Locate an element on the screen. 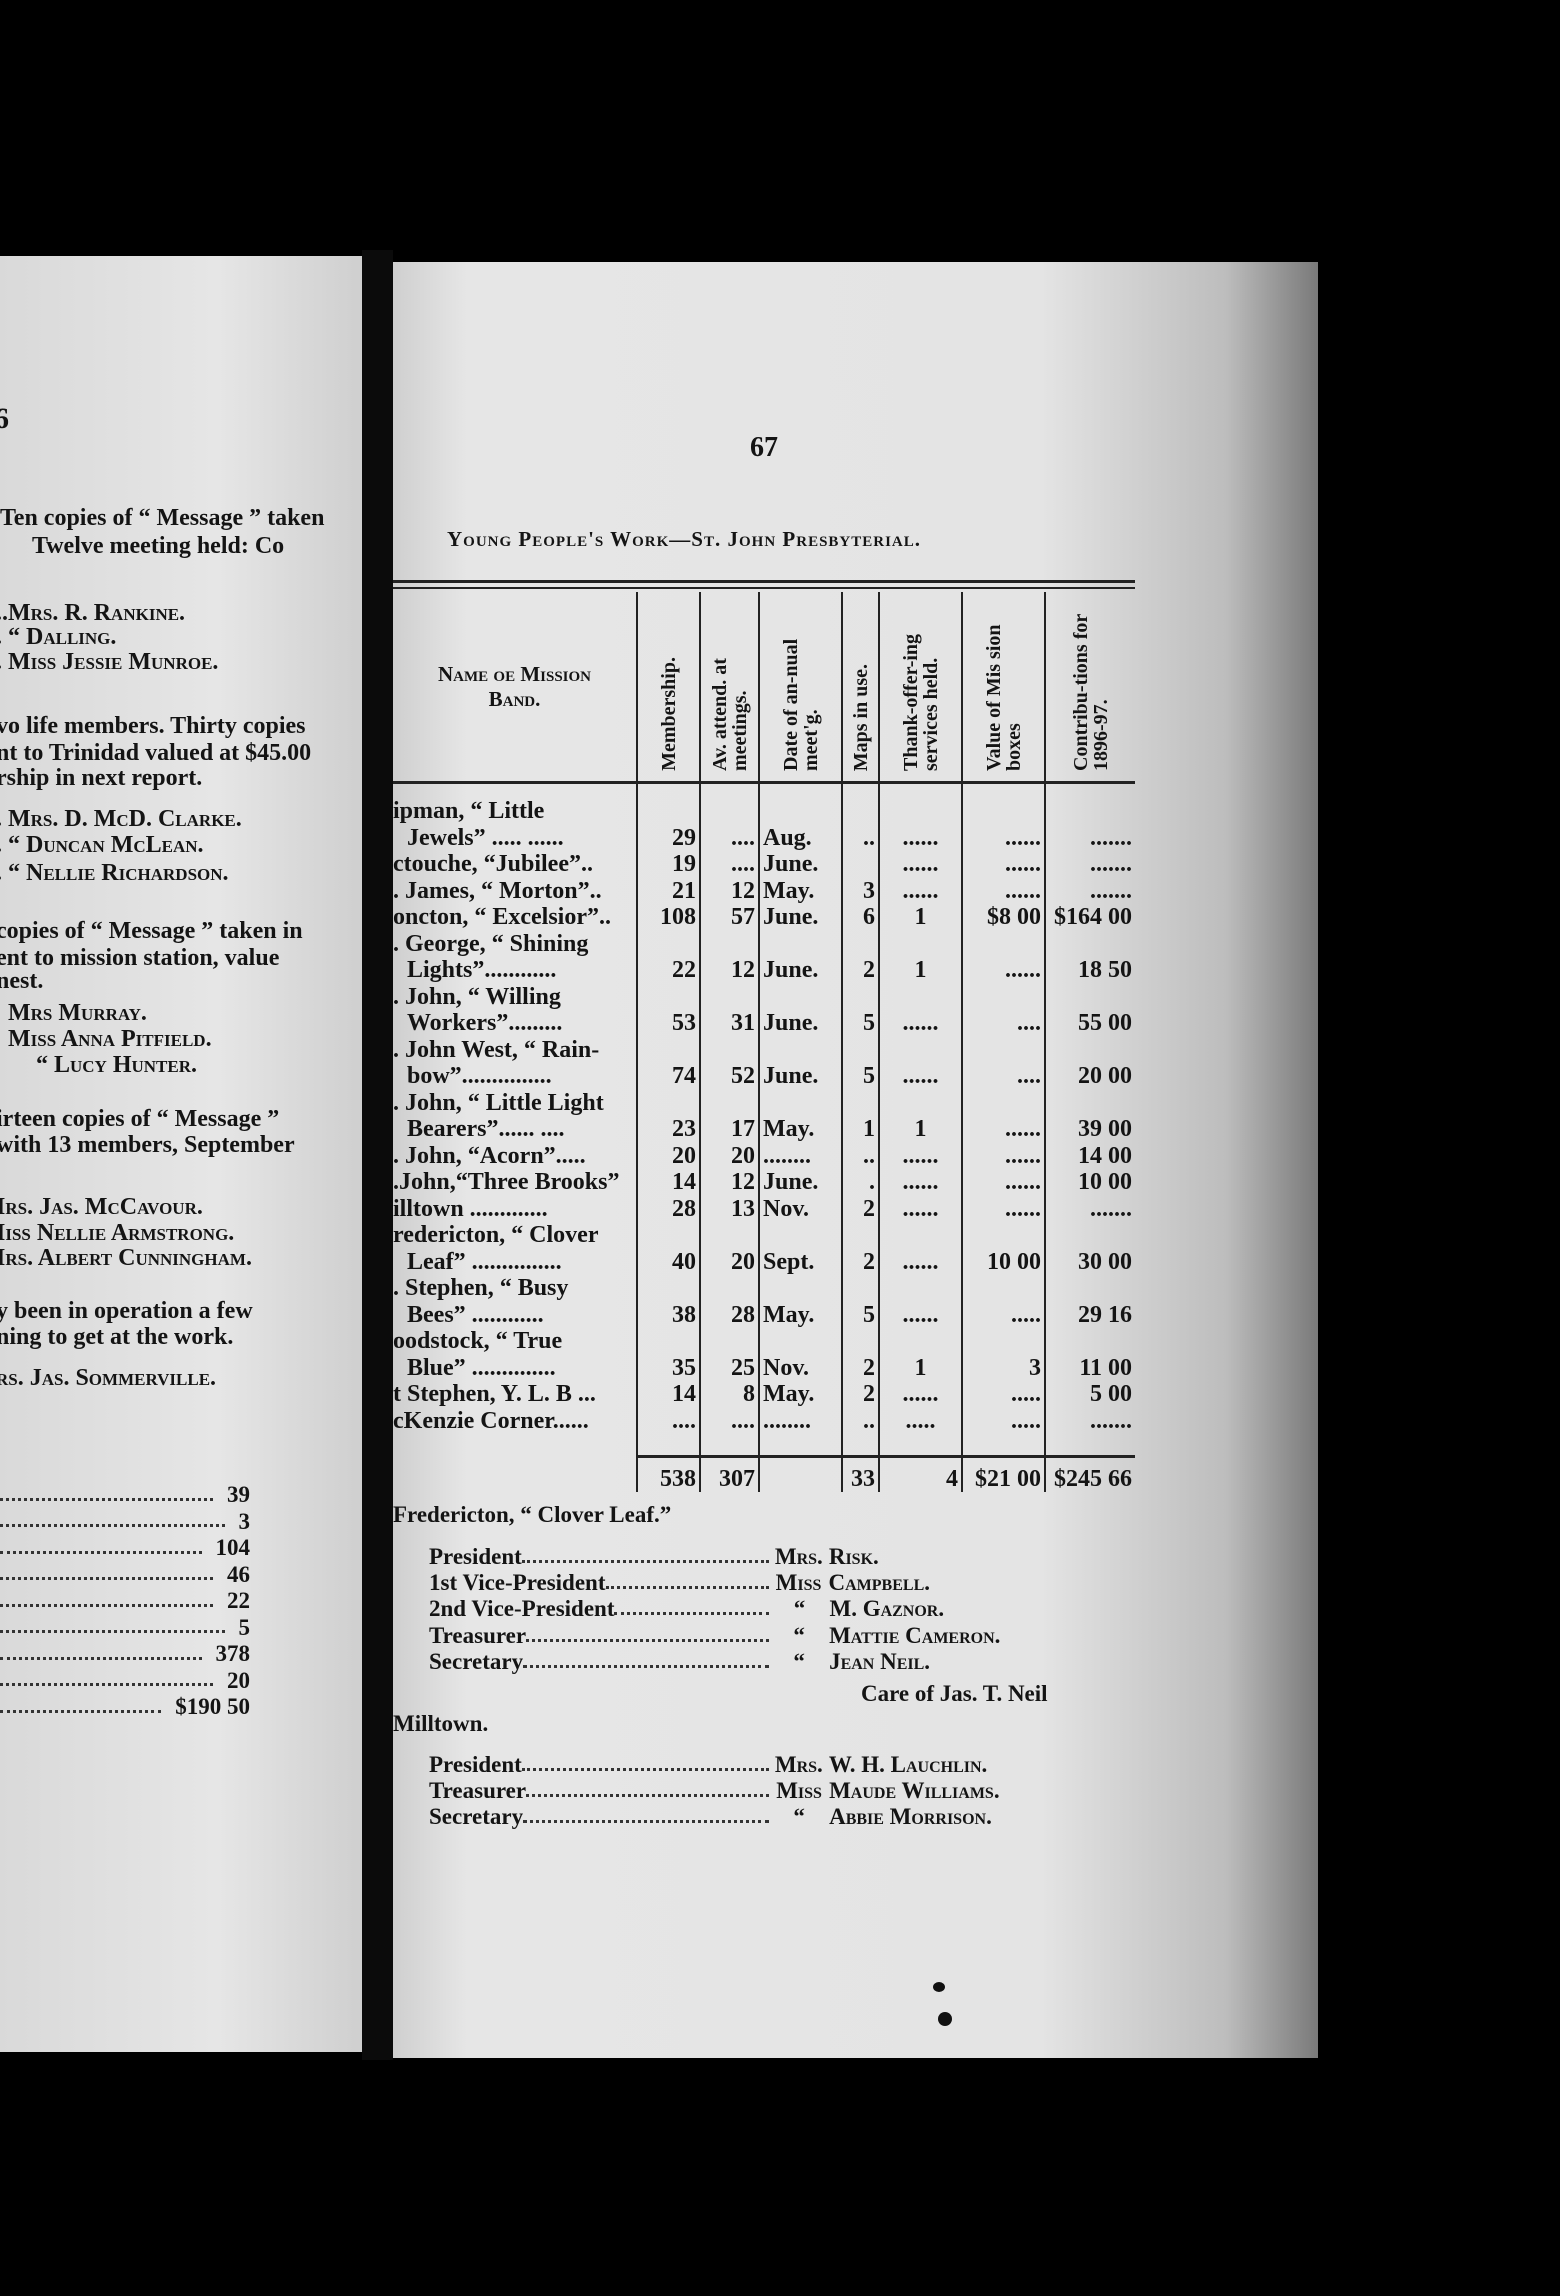 The image size is (1560, 2296). officer-honorific: Mrs. is located at coordinates (798, 1764).